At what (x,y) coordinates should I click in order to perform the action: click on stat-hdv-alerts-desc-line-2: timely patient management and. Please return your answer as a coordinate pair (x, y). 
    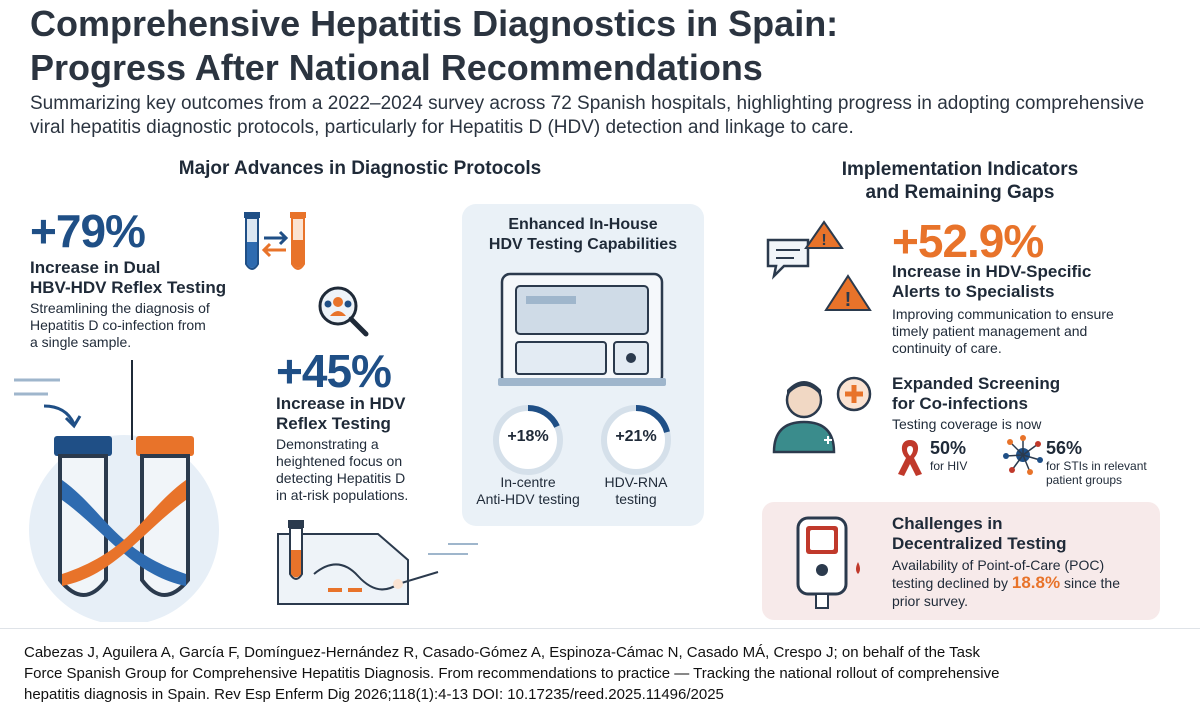
    Looking at the image, I should click on (990, 331).